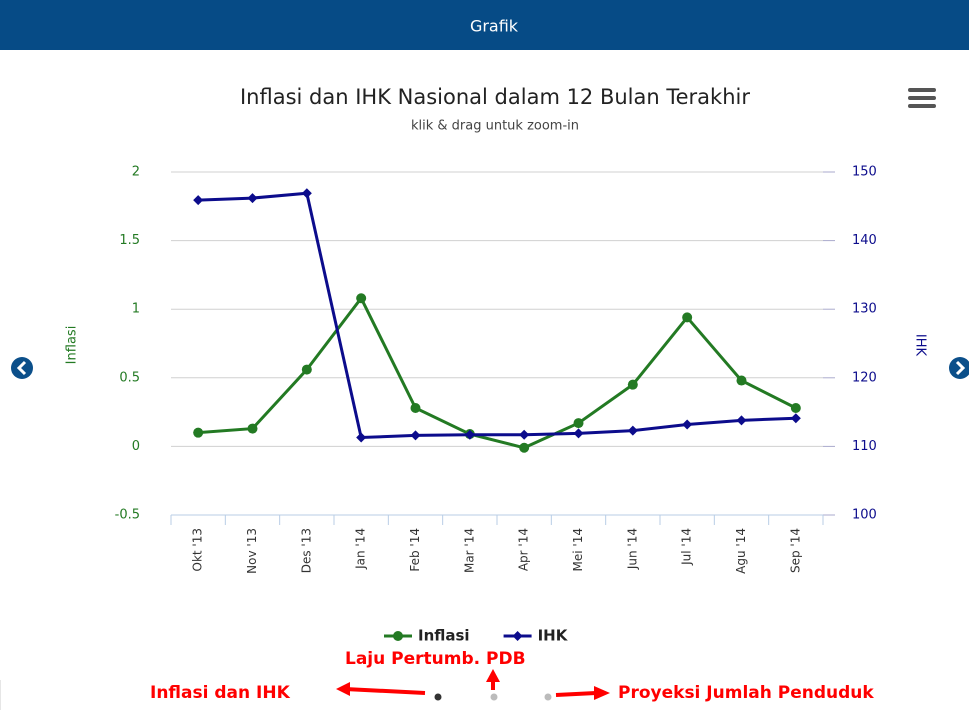 The width and height of the screenshot is (969, 710). What do you see at coordinates (252, 551) in the screenshot?
I see `x-tick-label: Nov '13` at bounding box center [252, 551].